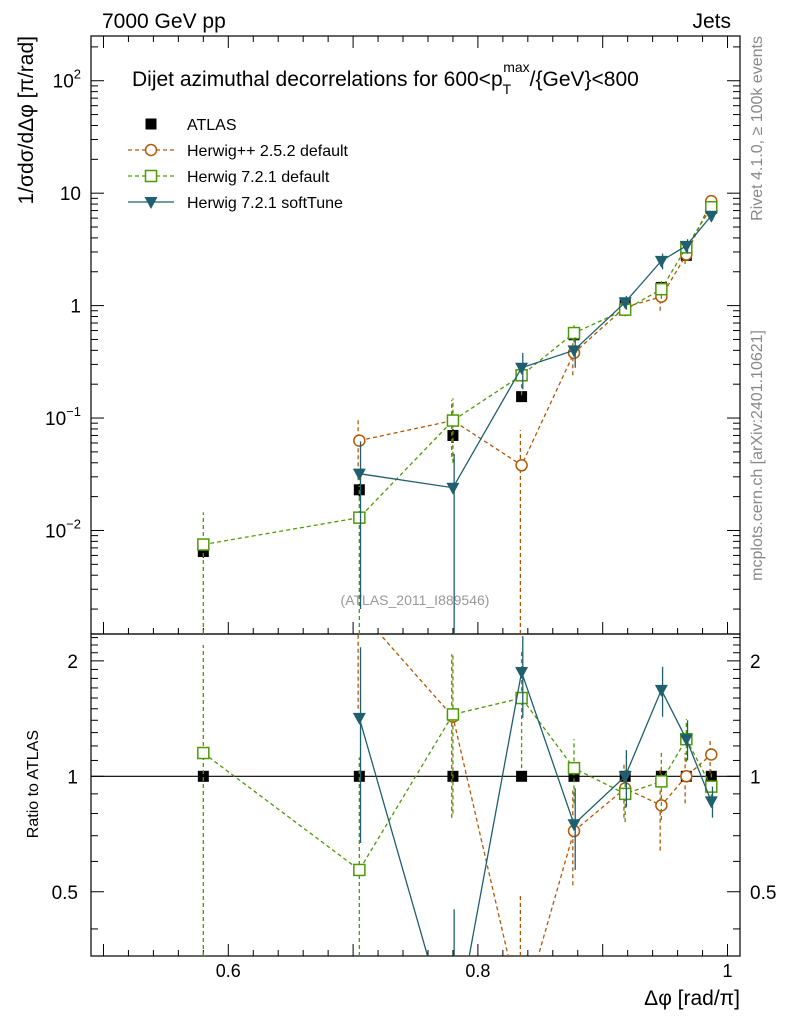 This screenshot has width=786, height=1024. What do you see at coordinates (317, 79) in the screenshot?
I see `chart-title-main: Dijet azimuthal decorrelations for 600<p` at bounding box center [317, 79].